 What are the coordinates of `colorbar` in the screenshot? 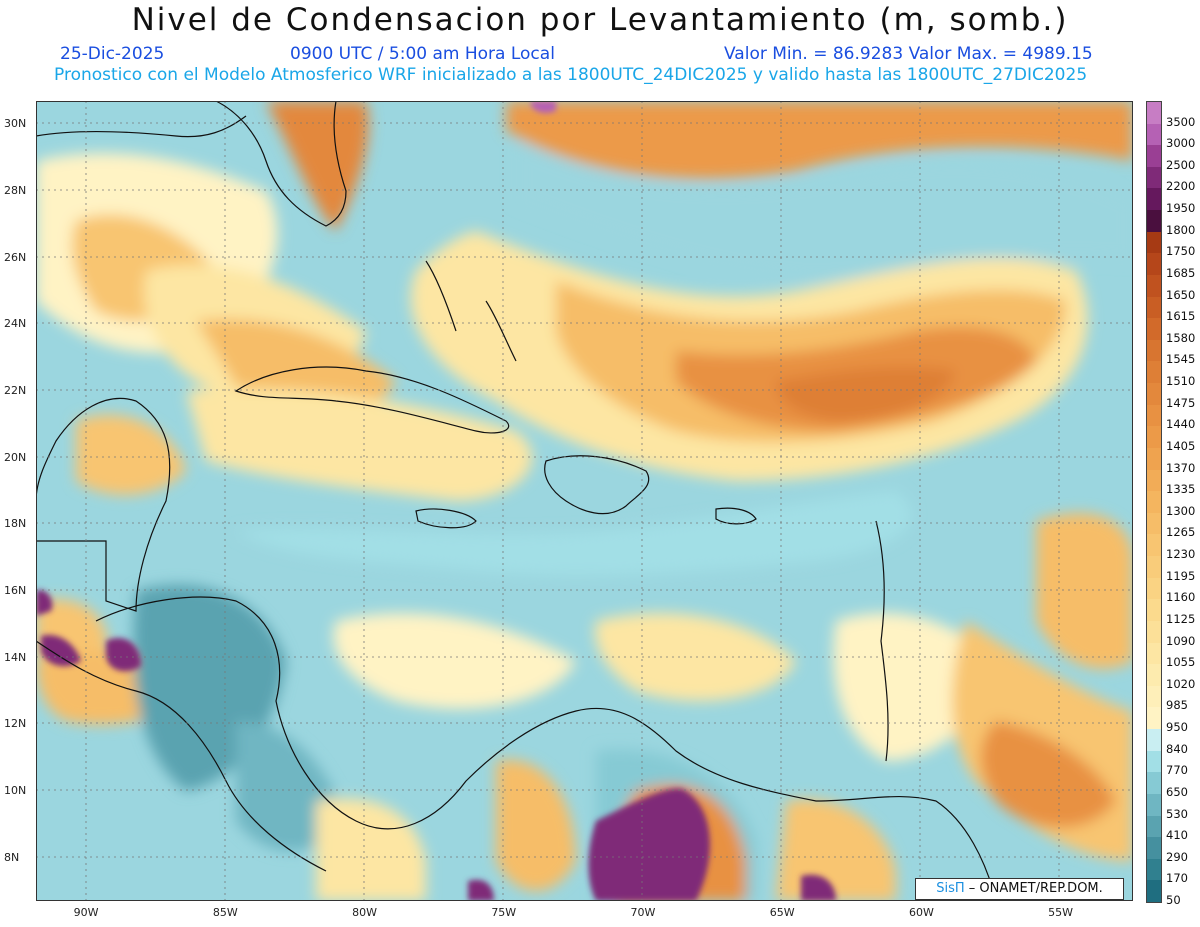 It's located at (1154, 502).